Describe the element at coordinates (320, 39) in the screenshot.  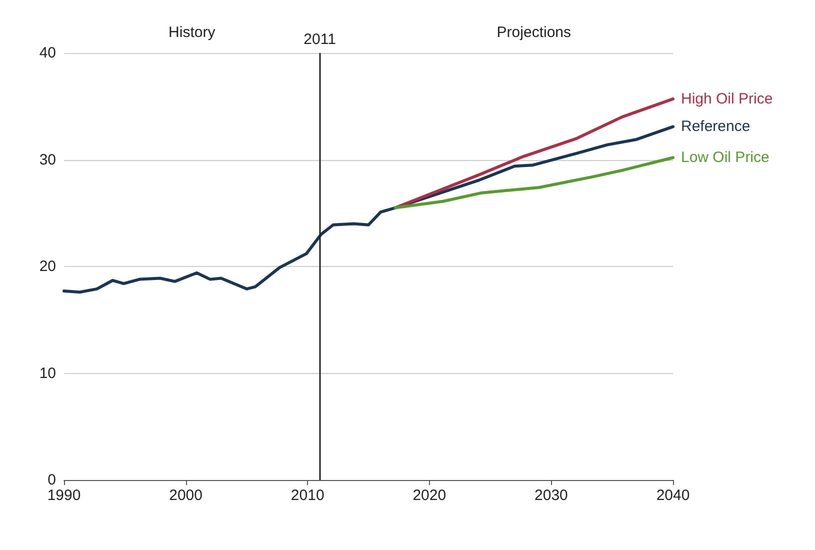
I see `ref-line-label: 2011` at that location.